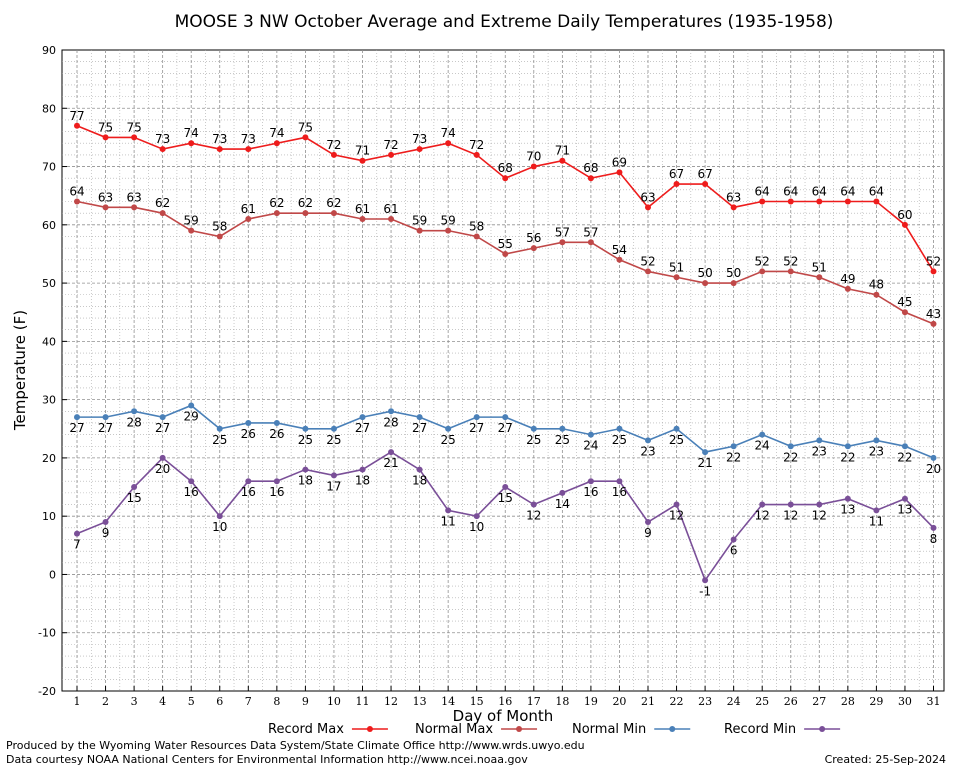 This screenshot has width=954, height=768. What do you see at coordinates (454, 729) in the screenshot?
I see `legend-label: Normal Max` at bounding box center [454, 729].